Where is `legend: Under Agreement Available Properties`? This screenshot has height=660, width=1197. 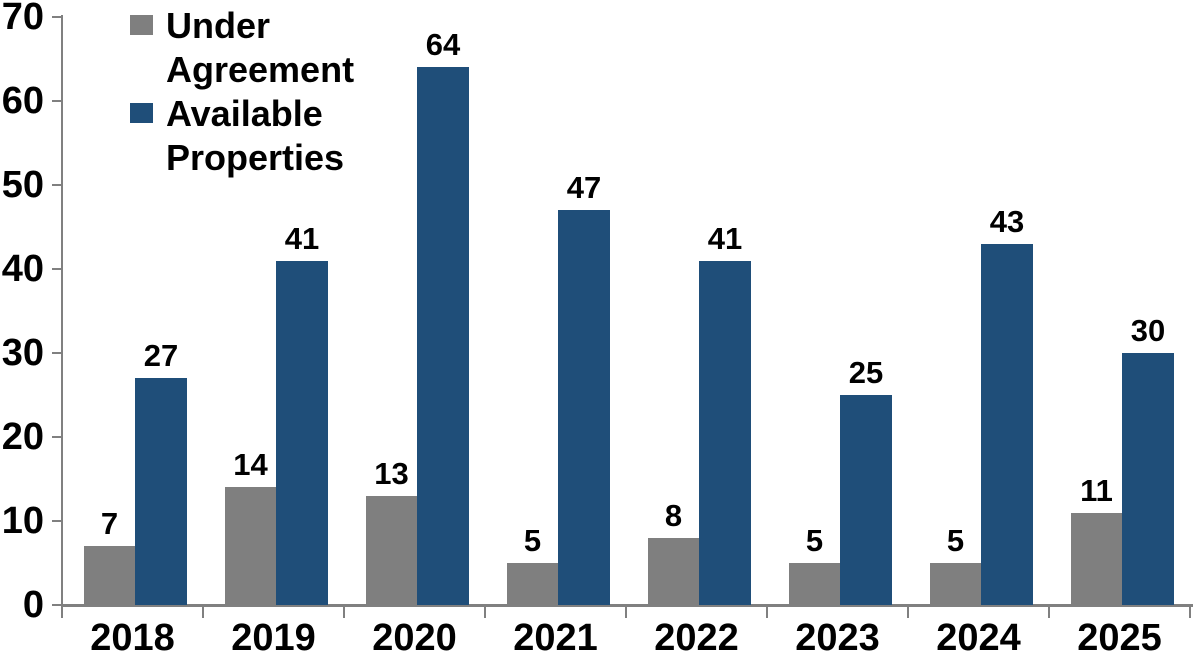
legend: Under Agreement Available Properties is located at coordinates (273, 92).